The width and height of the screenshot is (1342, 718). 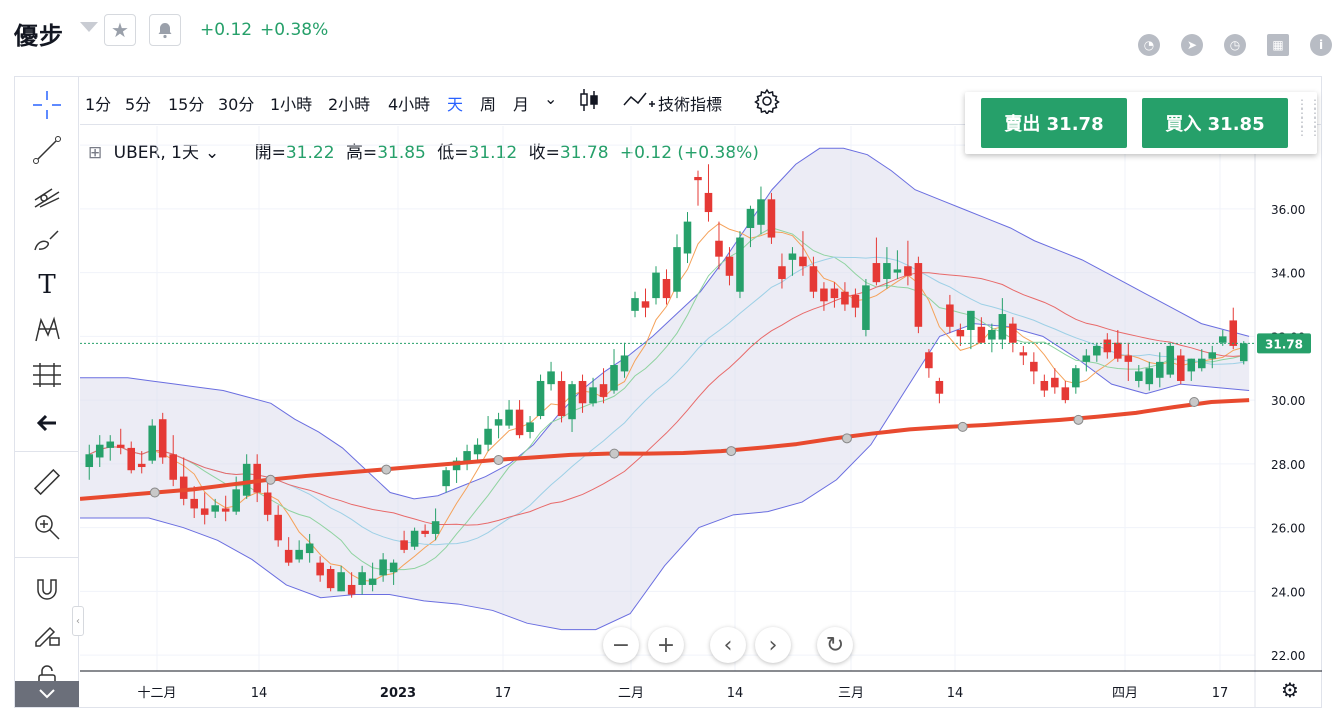 I want to click on calendar-icon: ▦, so click(x=1278, y=45).